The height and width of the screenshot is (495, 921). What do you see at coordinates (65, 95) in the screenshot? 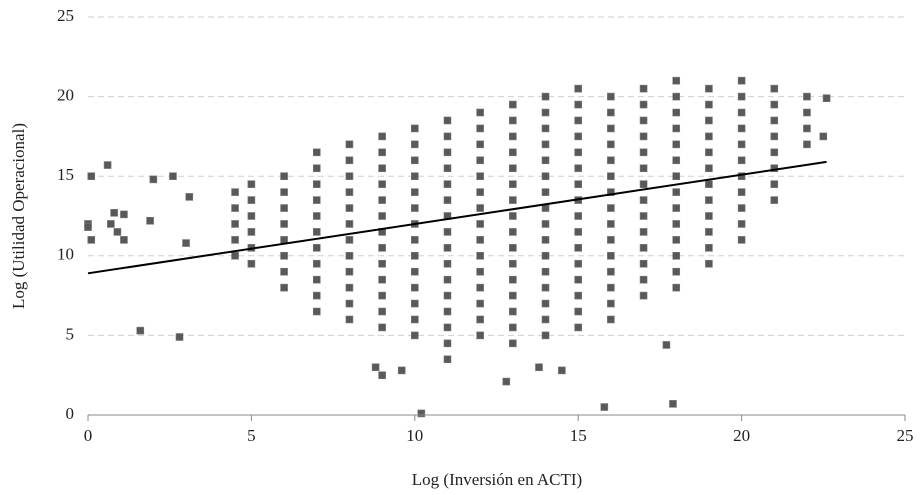
I see `y-tick-label: 20` at bounding box center [65, 95].